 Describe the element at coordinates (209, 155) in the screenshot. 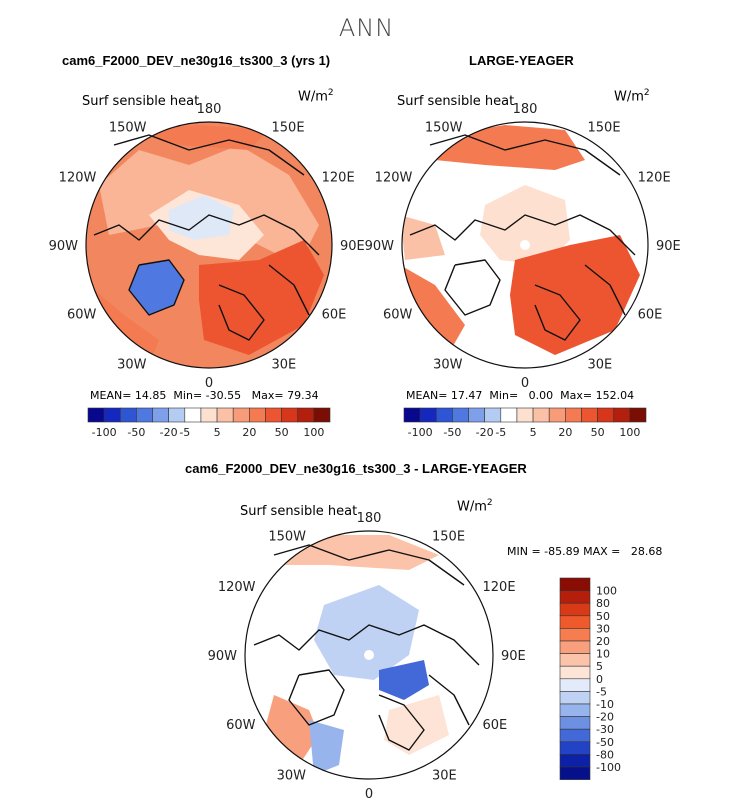

I see `model-coastline-pacific` at that location.